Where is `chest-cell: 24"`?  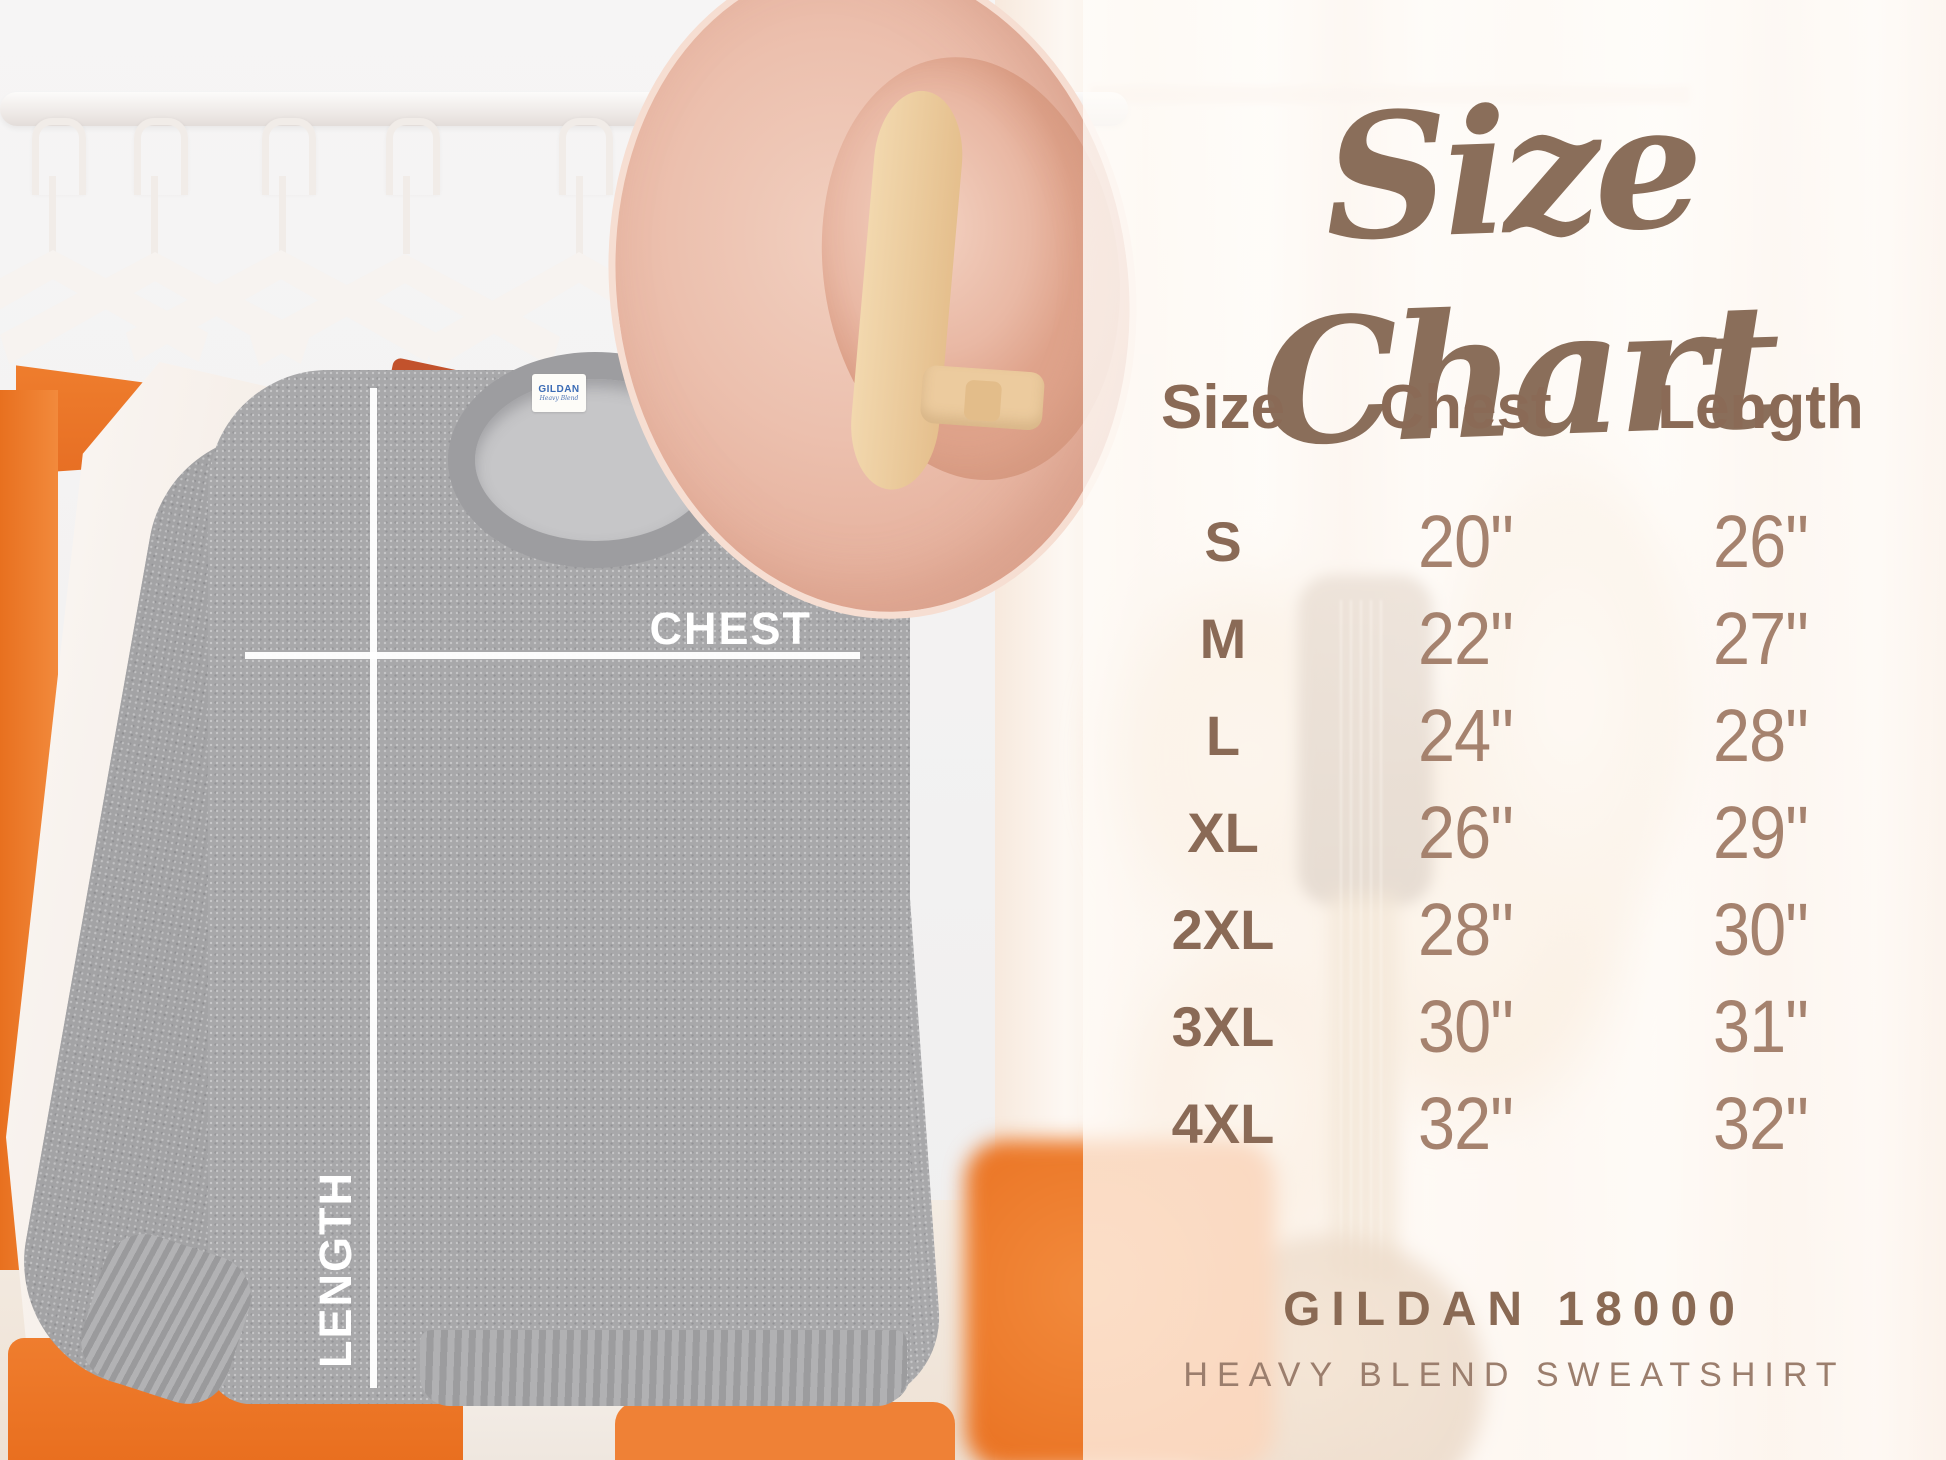
chest-cell: 24" is located at coordinates (1465, 735).